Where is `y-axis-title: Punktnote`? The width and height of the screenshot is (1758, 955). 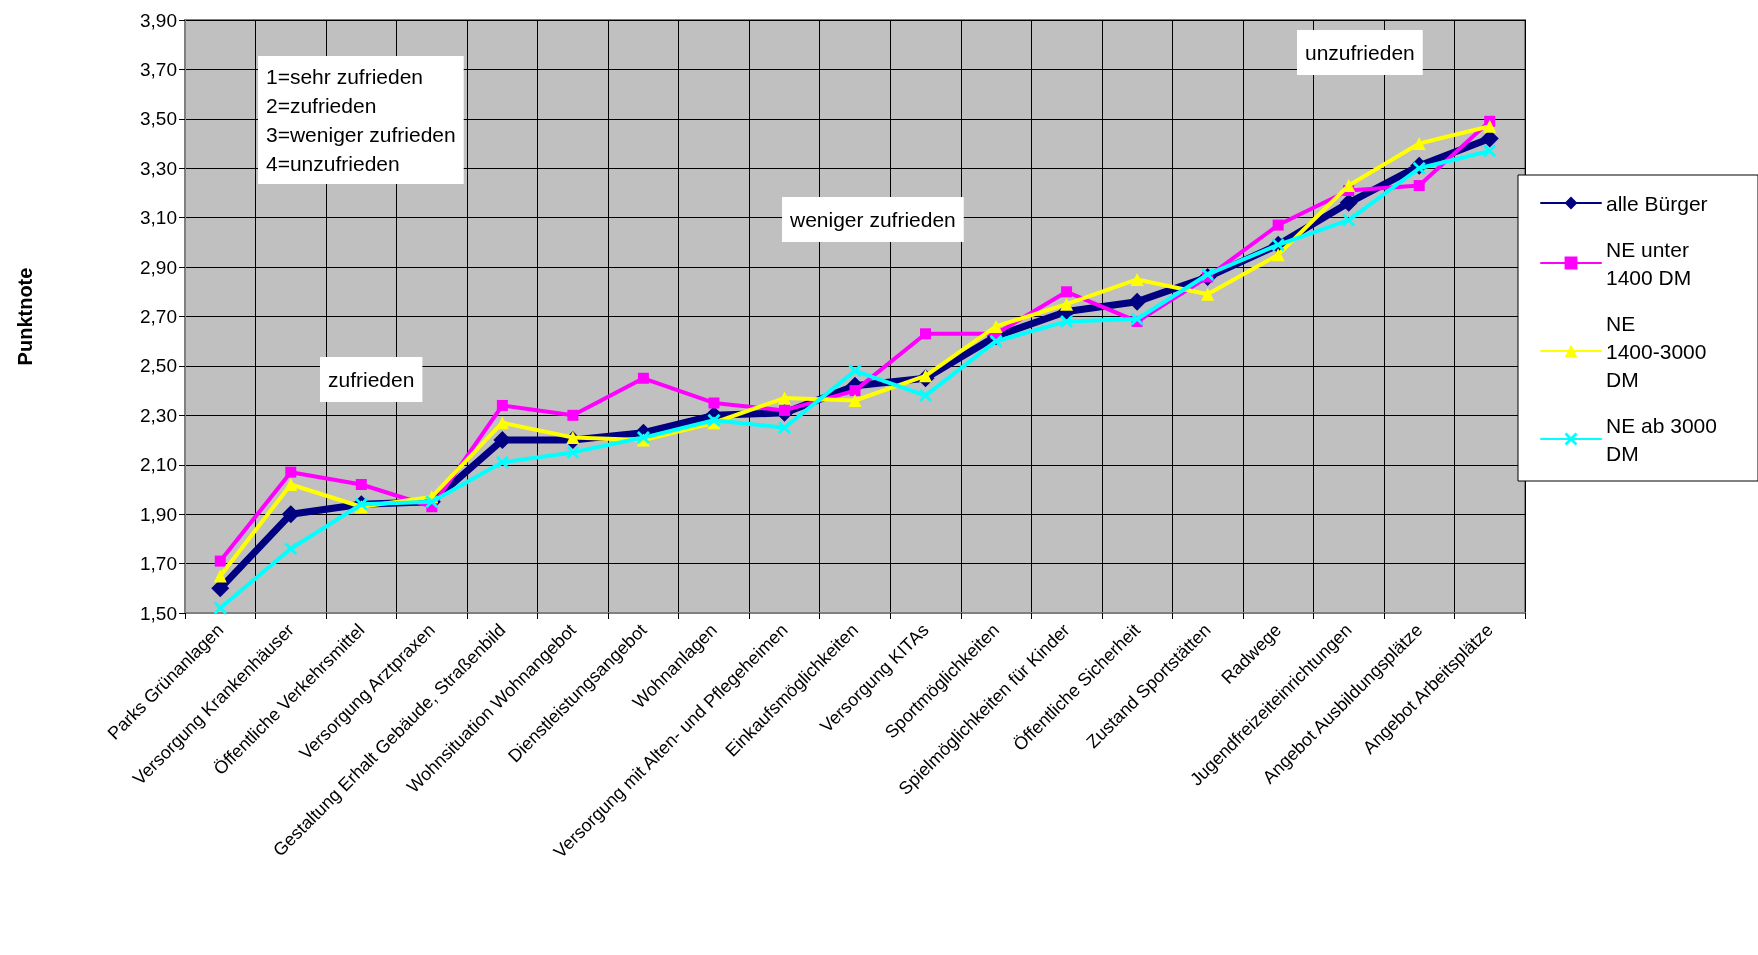 y-axis-title: Punktnote is located at coordinates (25, 316).